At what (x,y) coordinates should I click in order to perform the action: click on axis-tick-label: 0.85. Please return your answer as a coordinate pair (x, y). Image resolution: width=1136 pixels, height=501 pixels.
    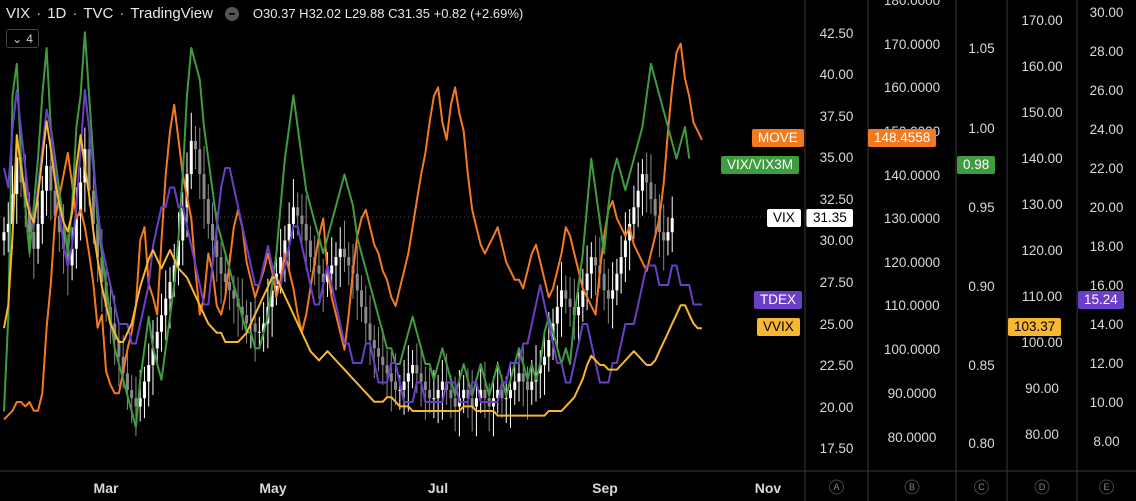
    Looking at the image, I should click on (981, 365).